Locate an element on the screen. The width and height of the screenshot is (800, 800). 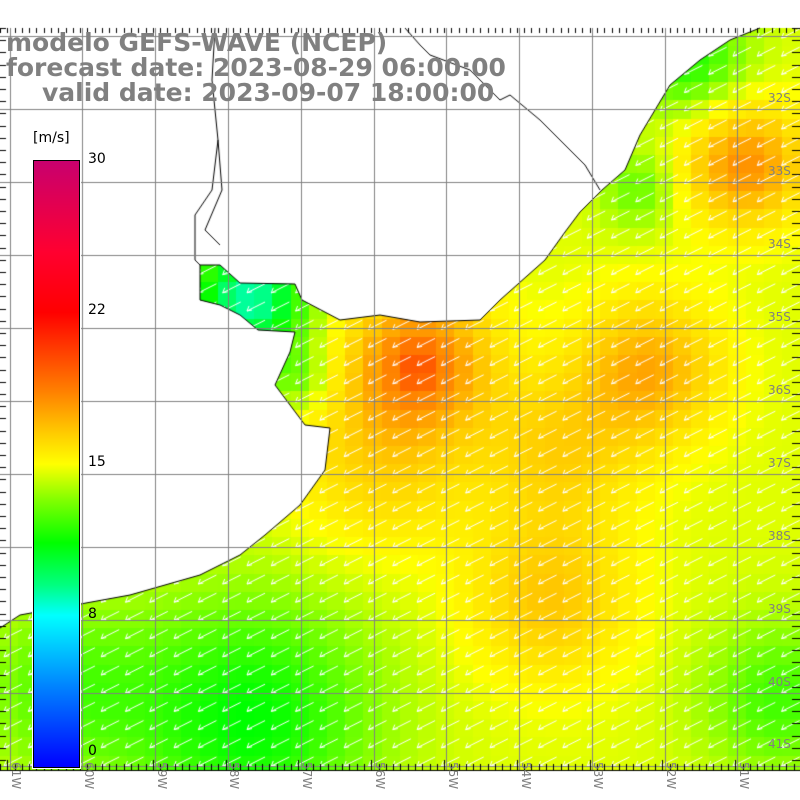
lat-label: 35S is located at coordinates (779, 317).